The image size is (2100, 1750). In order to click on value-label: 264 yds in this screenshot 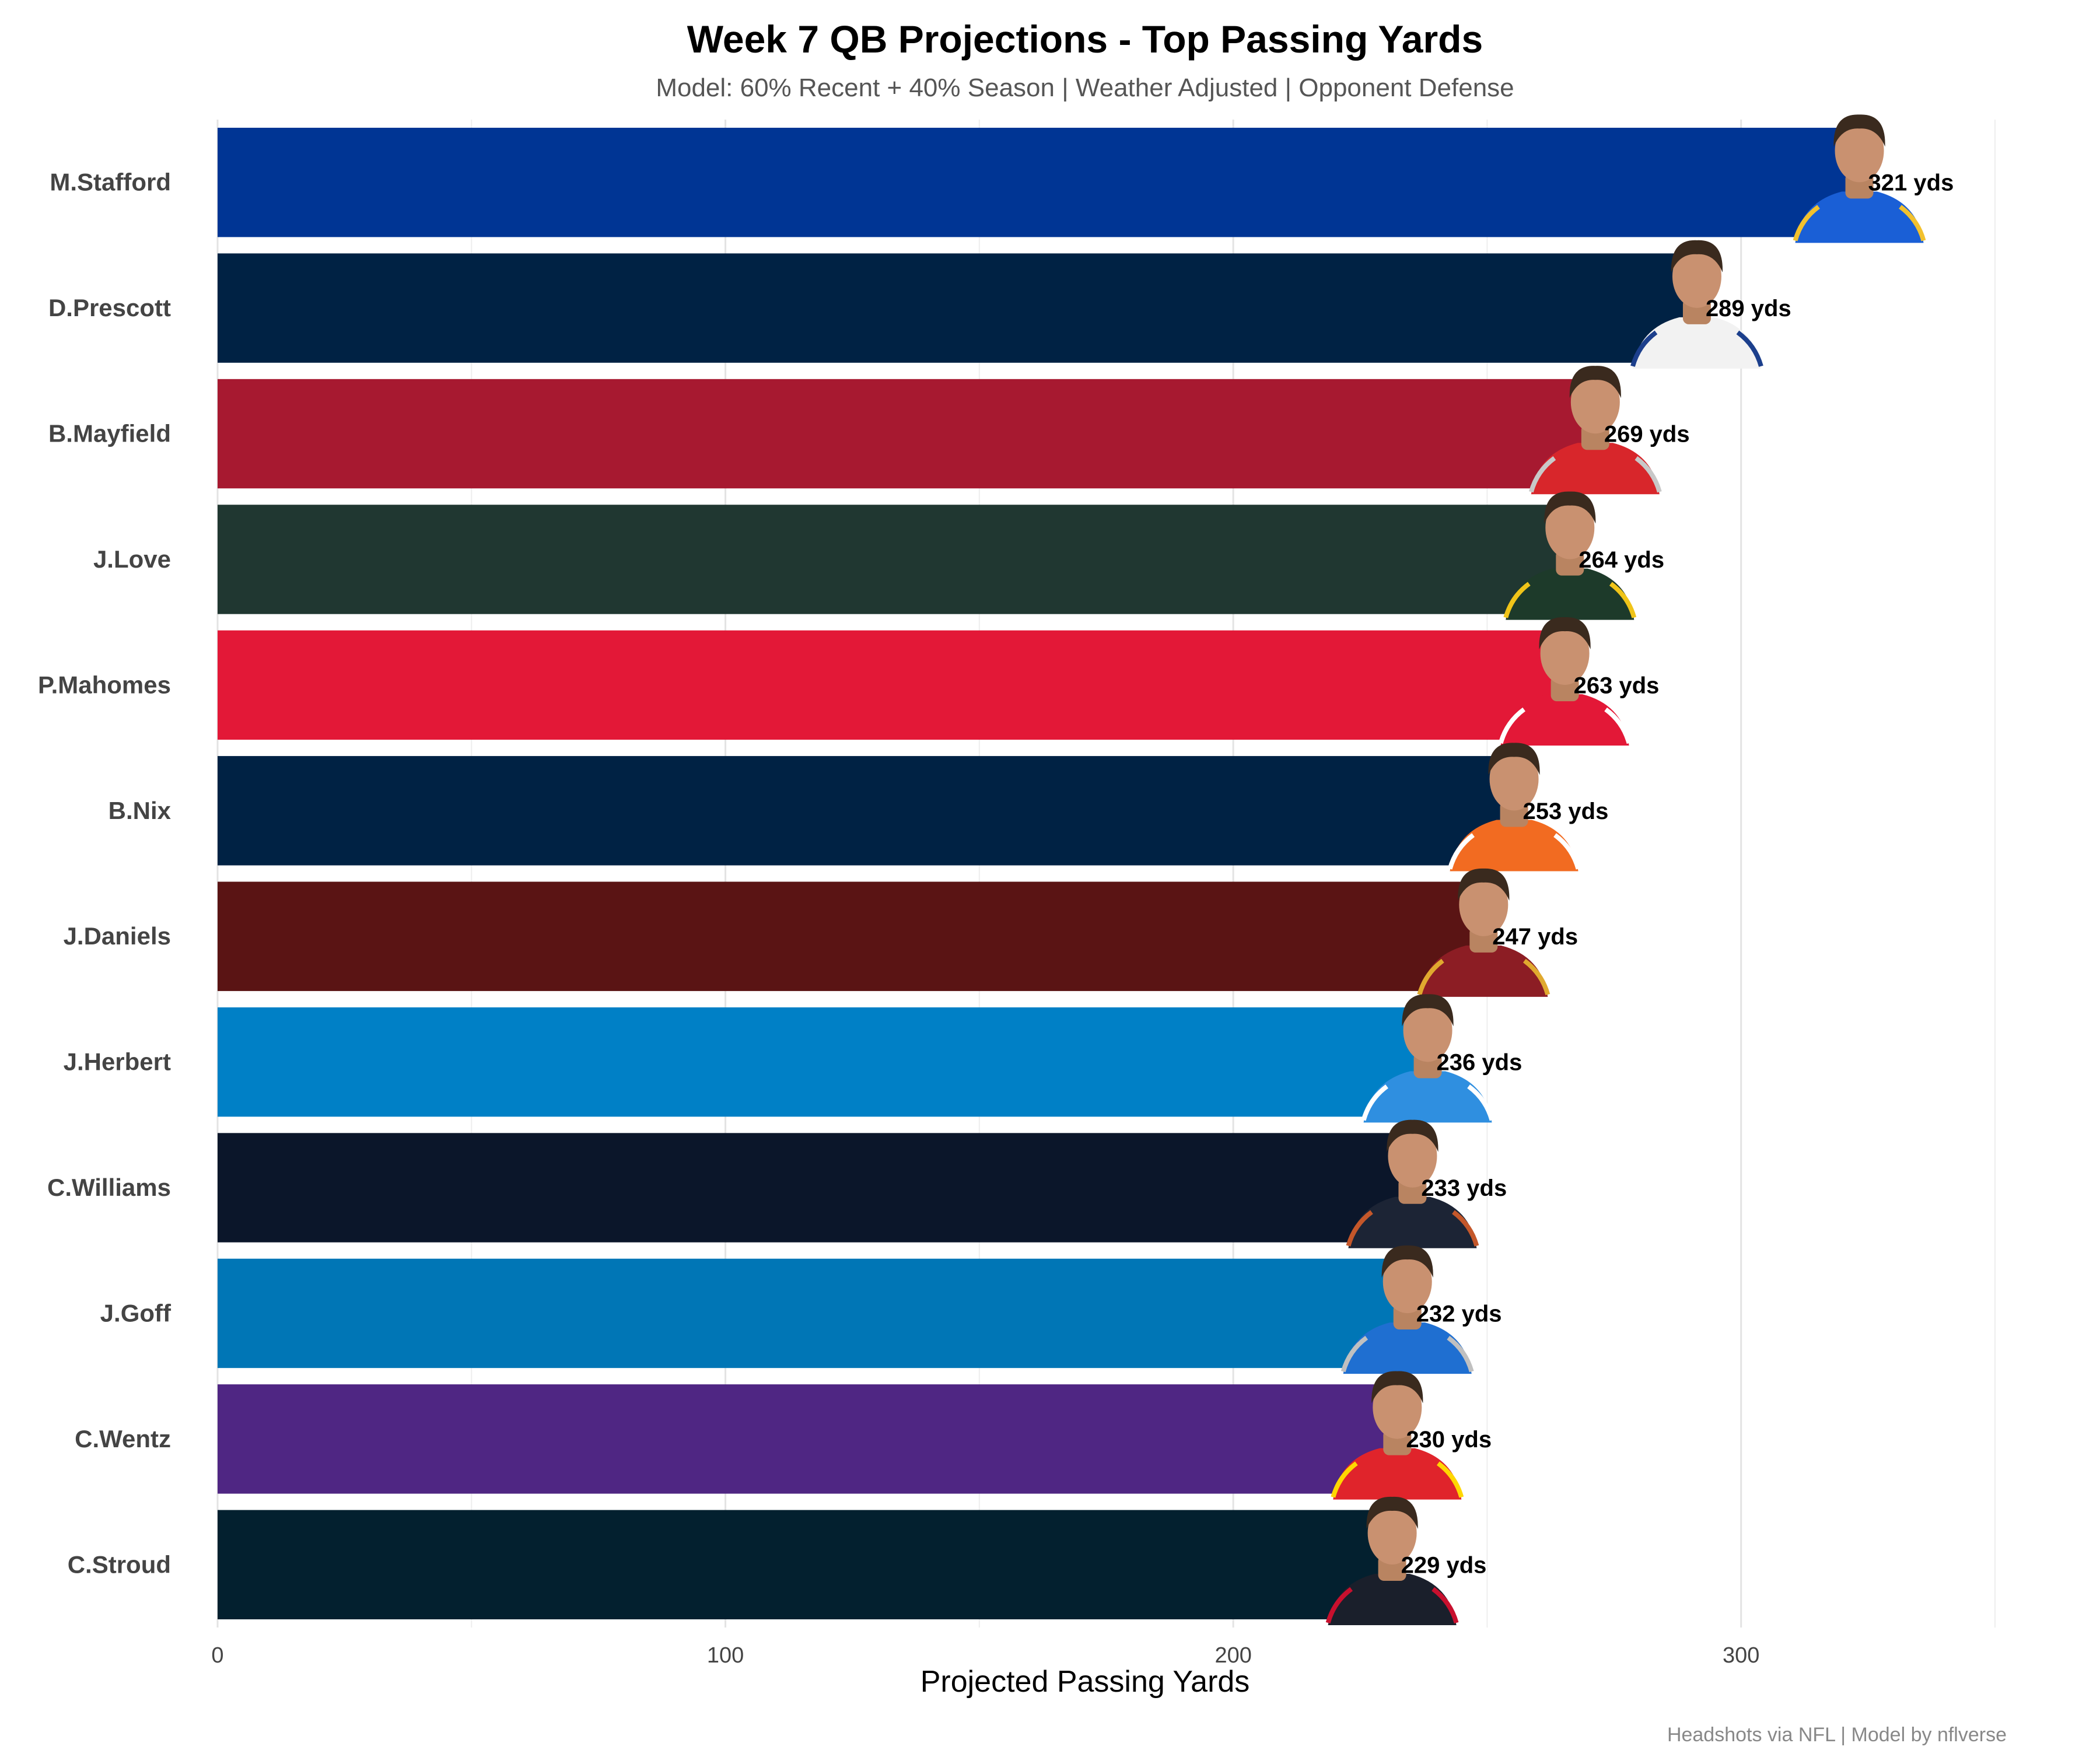, I will do `click(1621, 560)`.